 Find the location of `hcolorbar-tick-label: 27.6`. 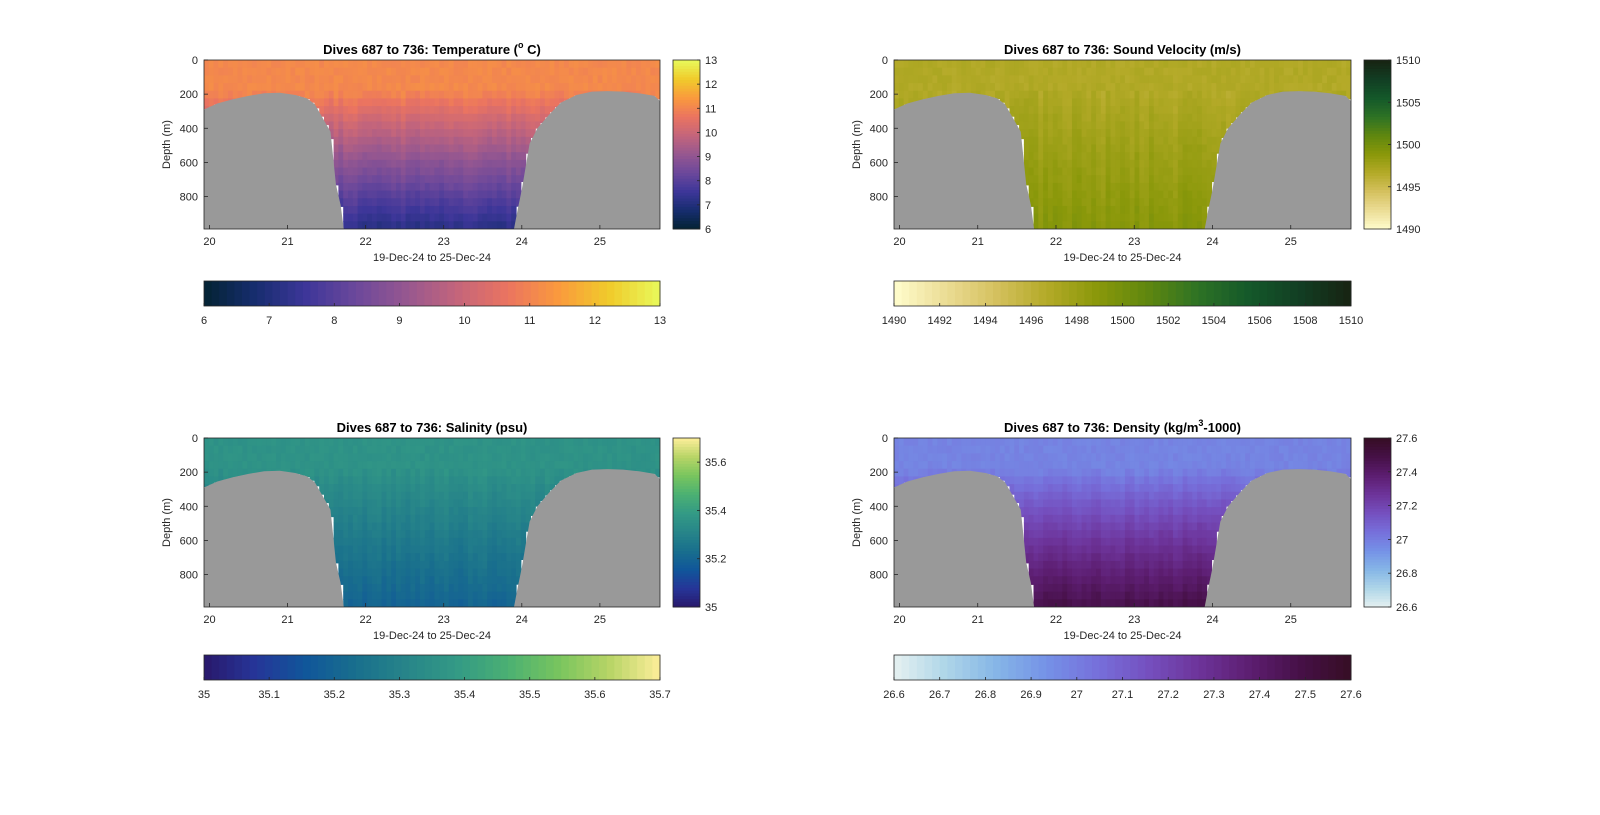

hcolorbar-tick-label: 27.6 is located at coordinates (1350, 695).